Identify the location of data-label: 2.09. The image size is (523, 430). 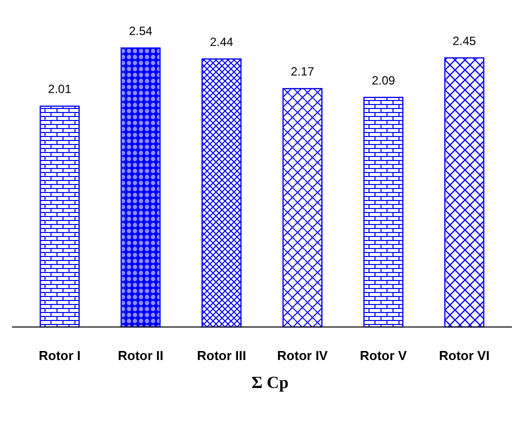
(384, 80).